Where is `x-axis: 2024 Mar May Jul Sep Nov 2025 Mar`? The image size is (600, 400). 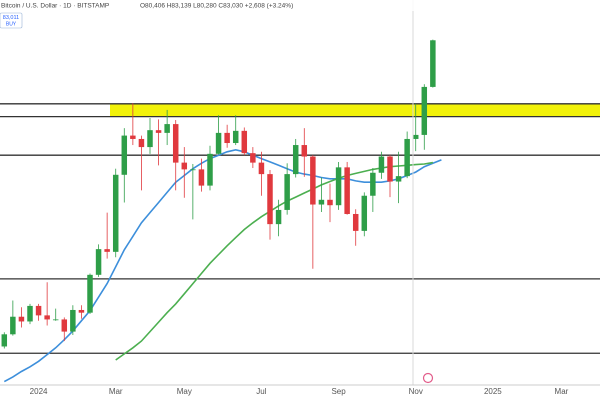 x-axis: 2024 Mar May Jul Sep Nov 2025 Mar is located at coordinates (299, 391).